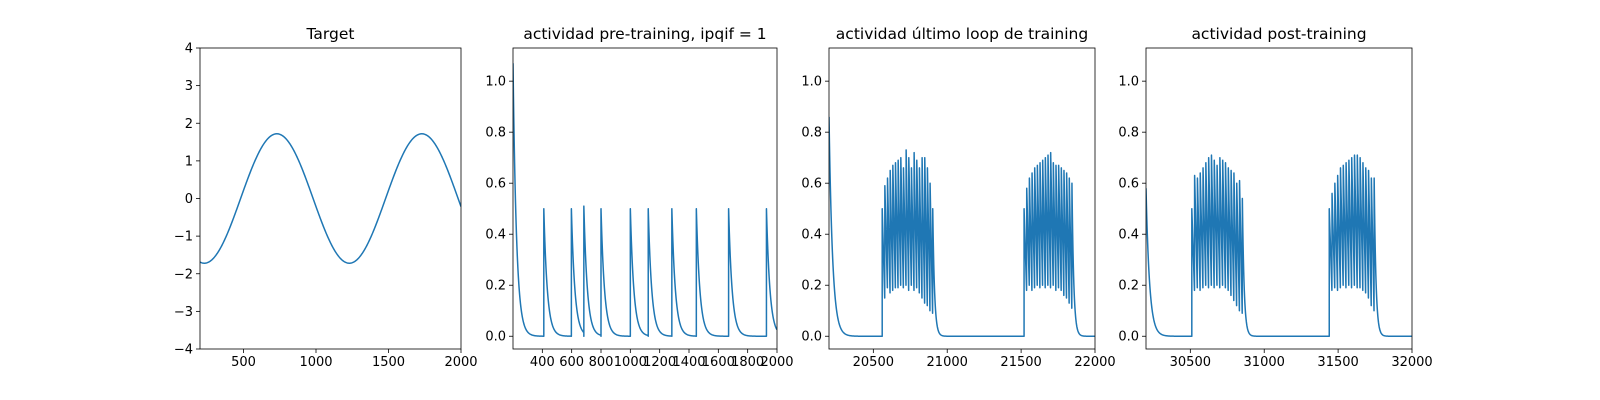 The height and width of the screenshot is (400, 1600). What do you see at coordinates (718, 362) in the screenshot?
I see `x-tick-label: 1600` at bounding box center [718, 362].